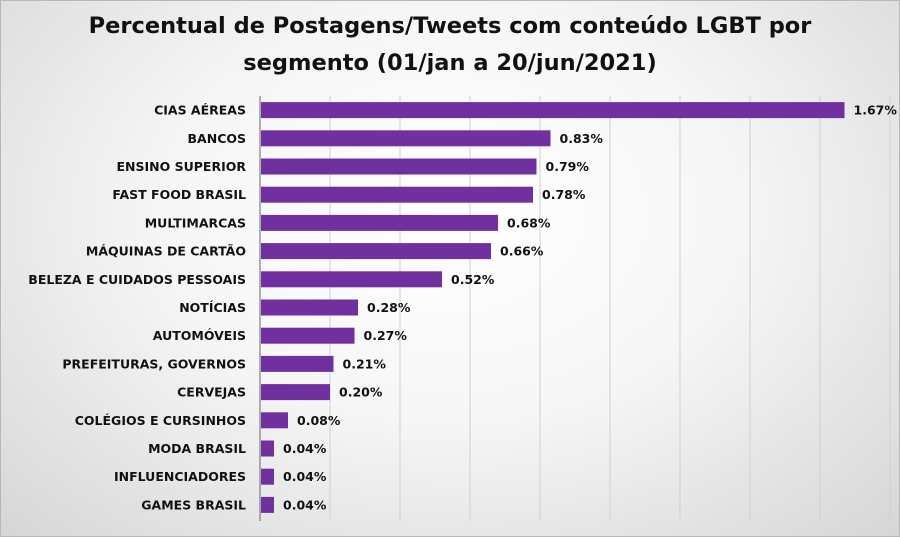 This screenshot has height=537, width=900. I want to click on category-label: BELEZA E CUIDADOS PESSOAIS, so click(137, 279).